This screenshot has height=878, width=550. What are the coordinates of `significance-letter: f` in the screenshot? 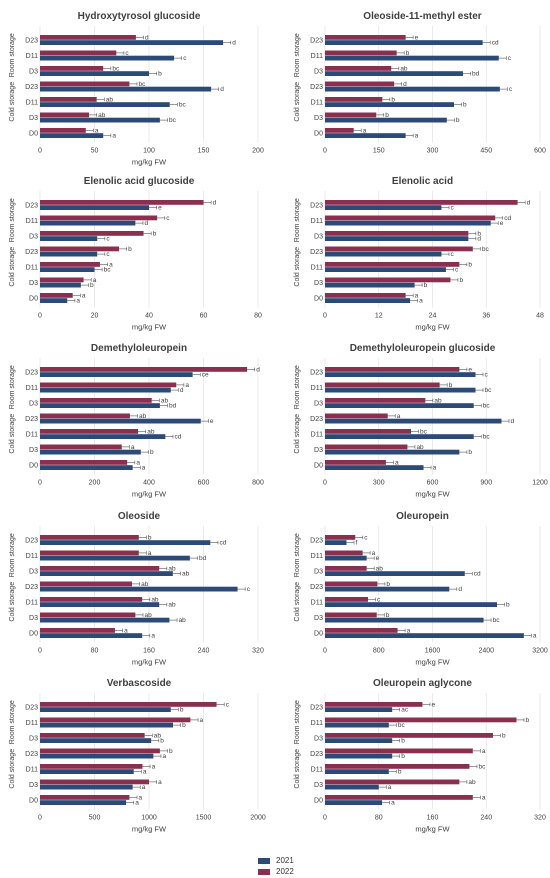 It's located at (357, 543).